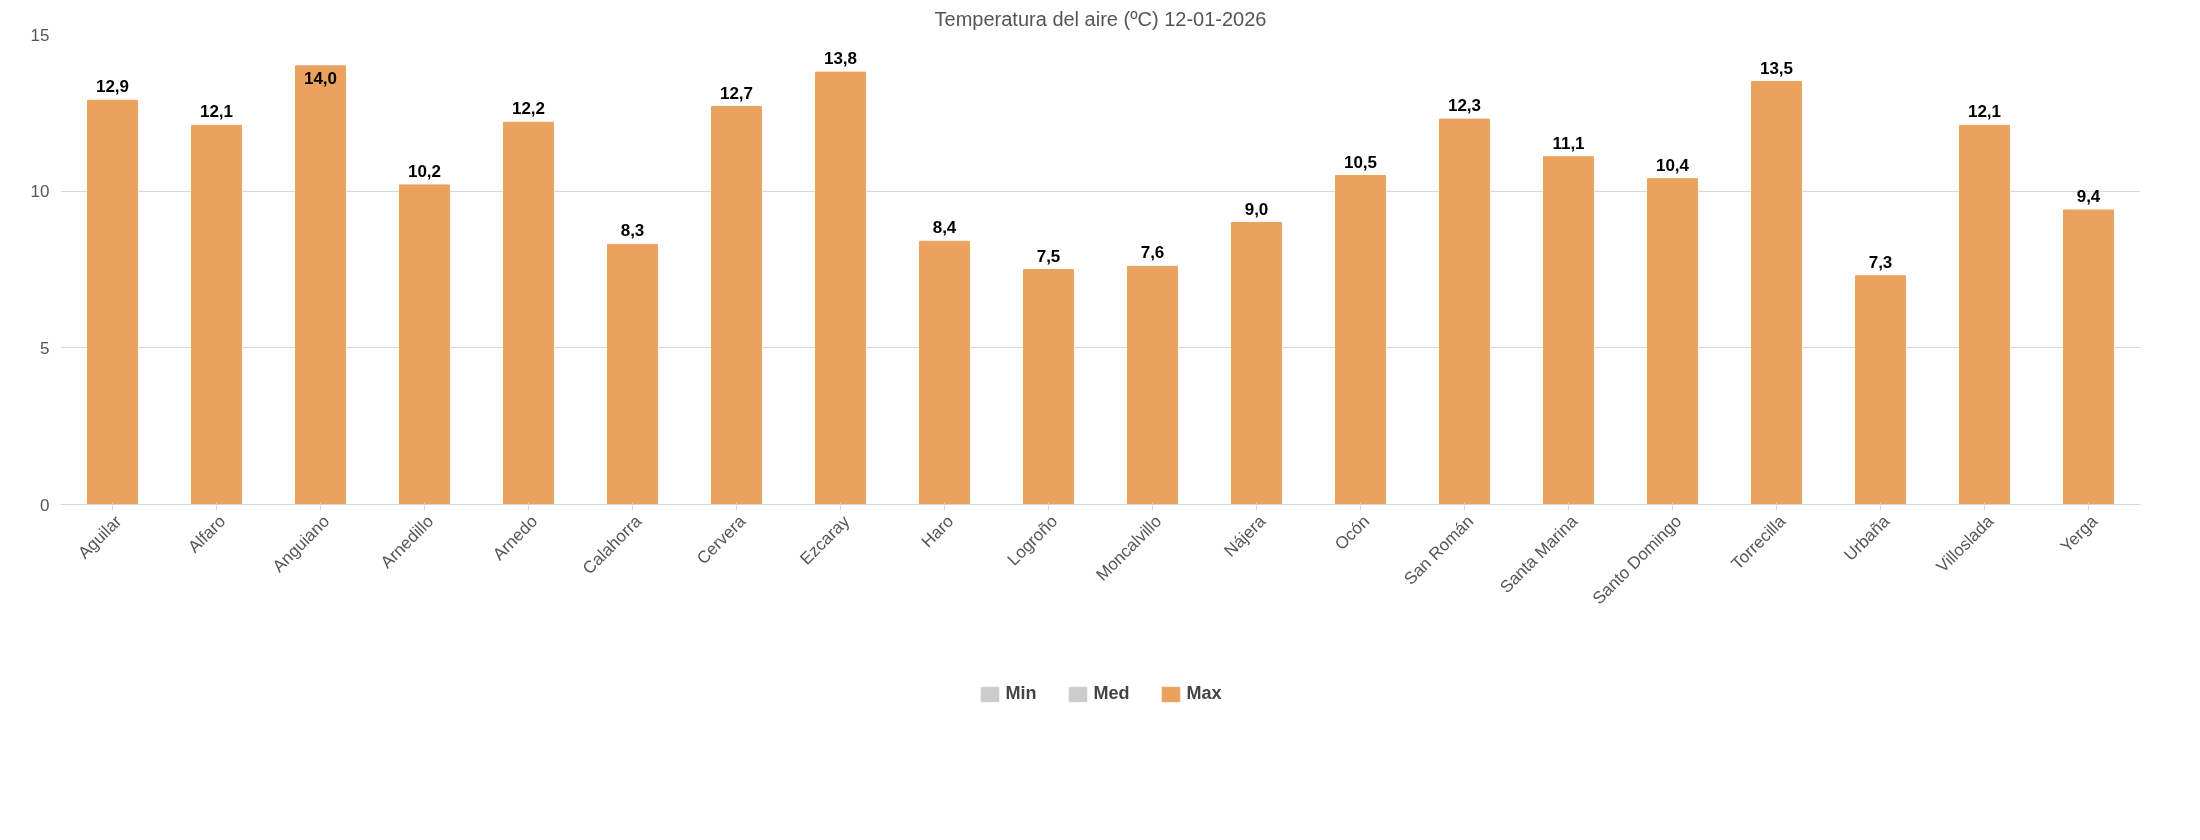  Describe the element at coordinates (1672, 165) in the screenshot. I see `data-label: 10,4` at that location.